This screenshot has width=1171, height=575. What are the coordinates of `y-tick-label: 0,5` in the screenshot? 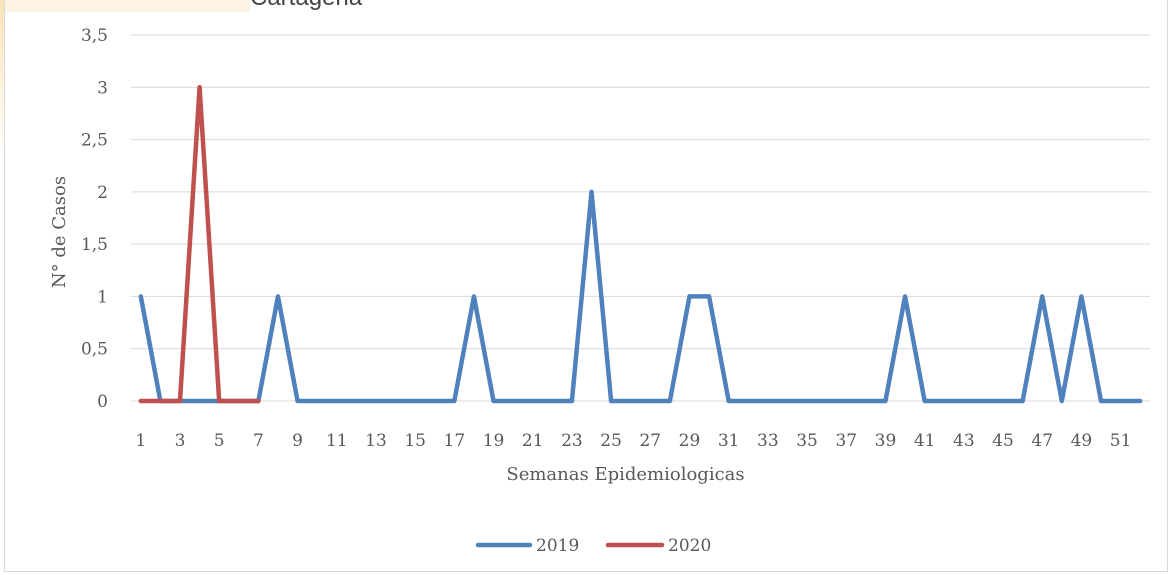 It's located at (94, 350).